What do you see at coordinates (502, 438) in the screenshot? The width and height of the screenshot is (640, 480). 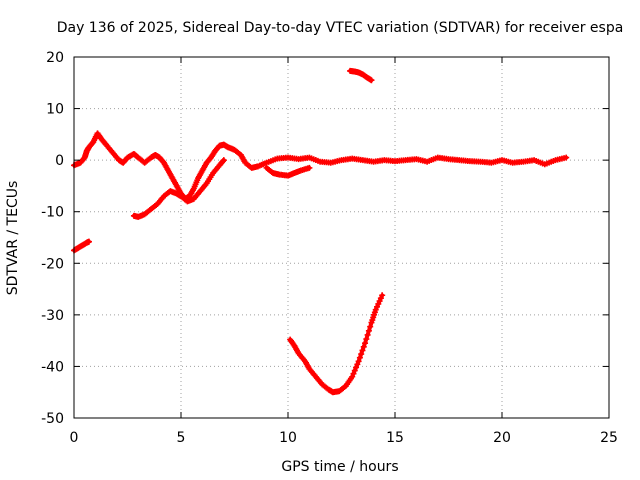 I see `x-tick-label: 20` at bounding box center [502, 438].